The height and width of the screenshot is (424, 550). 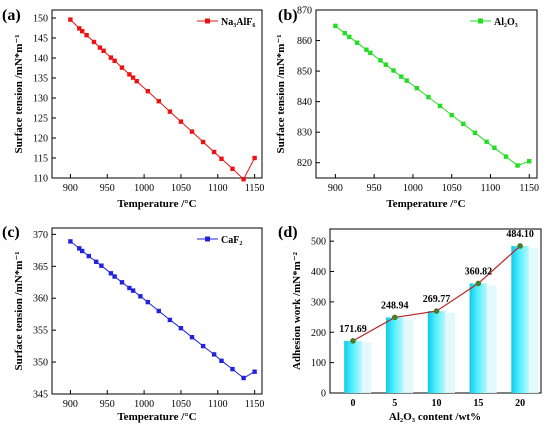 I want to click on y-tick-label: 125, so click(x=40, y=119).